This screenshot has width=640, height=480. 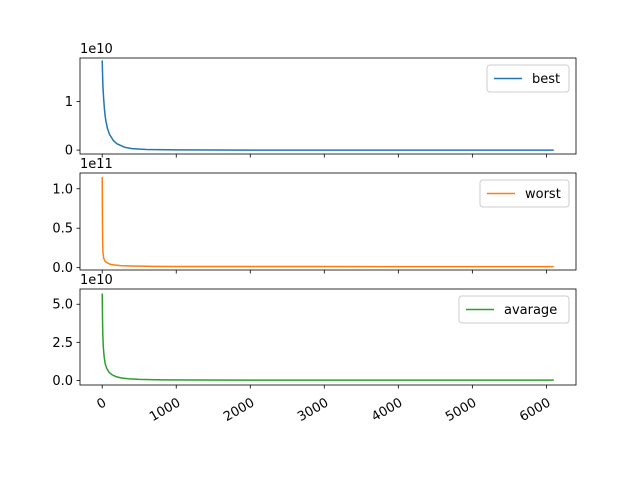 What do you see at coordinates (69, 102) in the screenshot?
I see `y-tick-label-1-2: 1` at bounding box center [69, 102].